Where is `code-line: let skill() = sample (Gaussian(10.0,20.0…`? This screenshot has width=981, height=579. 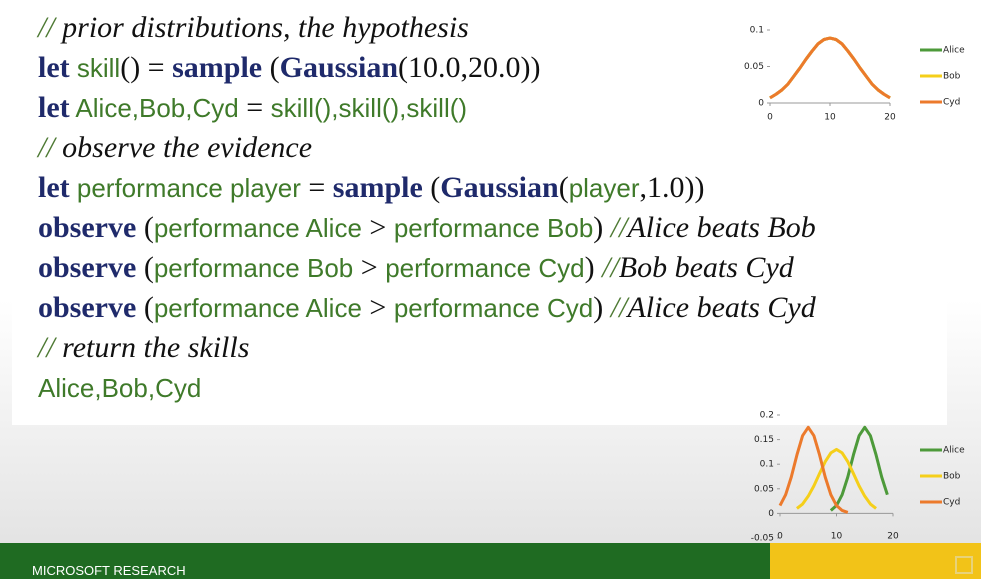
code-line: let skill() = sample (Gaussian(10.0,20.0… is located at coordinates (289, 68).